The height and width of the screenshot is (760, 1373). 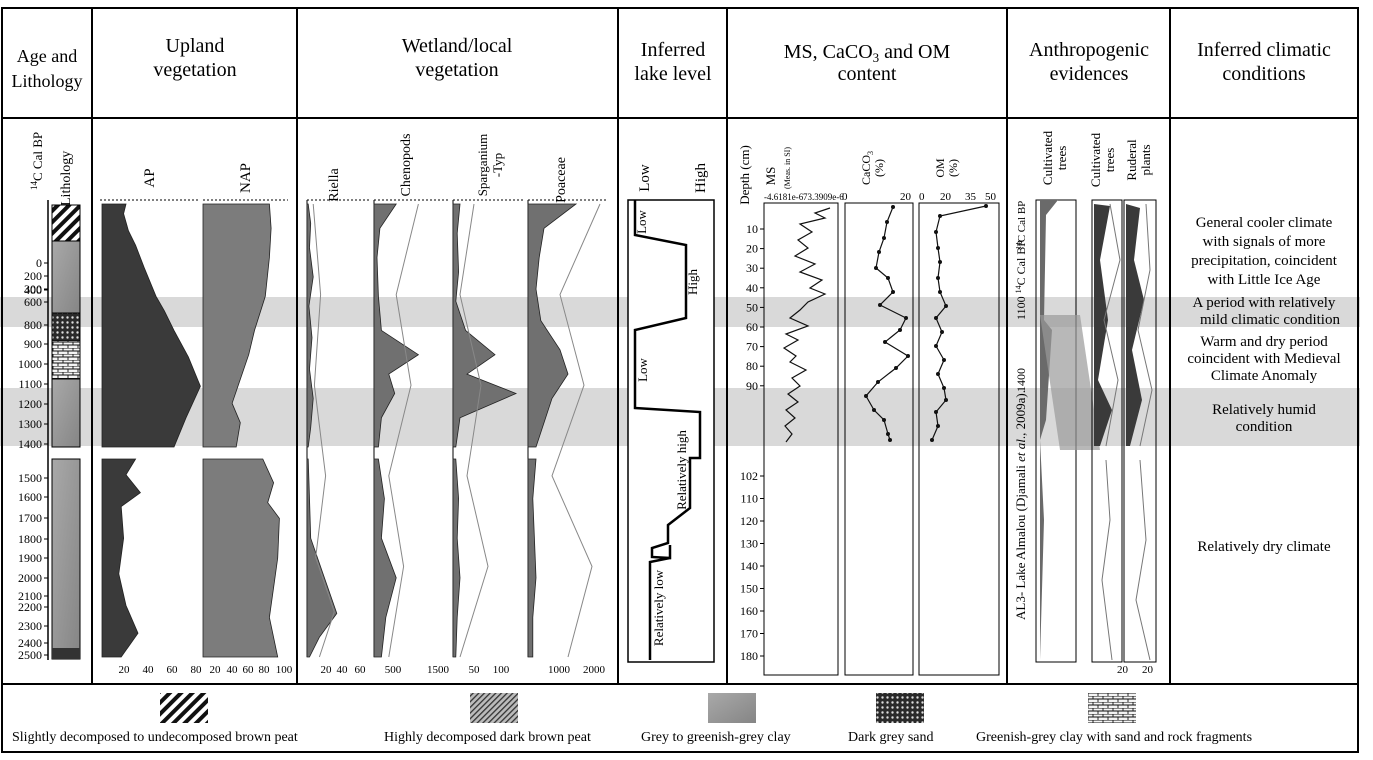 What do you see at coordinates (30, 643) in the screenshot?
I see `age-tick: 2400` at bounding box center [30, 643].